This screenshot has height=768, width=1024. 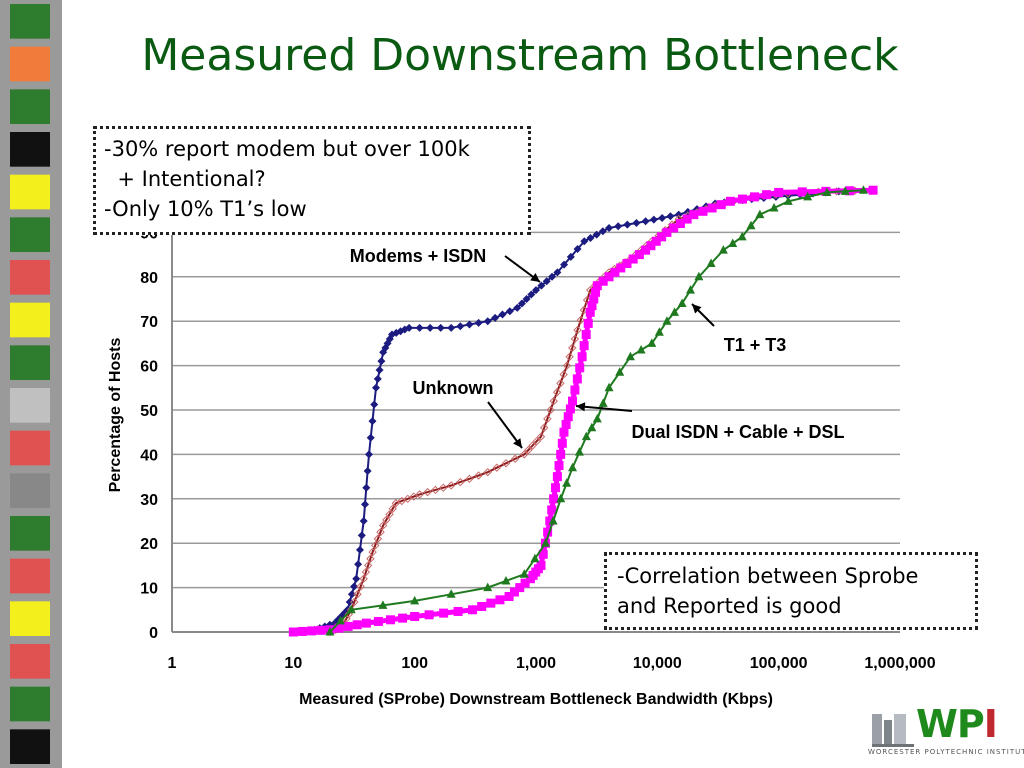 I want to click on annotation-label: Unknown, so click(x=453, y=388).